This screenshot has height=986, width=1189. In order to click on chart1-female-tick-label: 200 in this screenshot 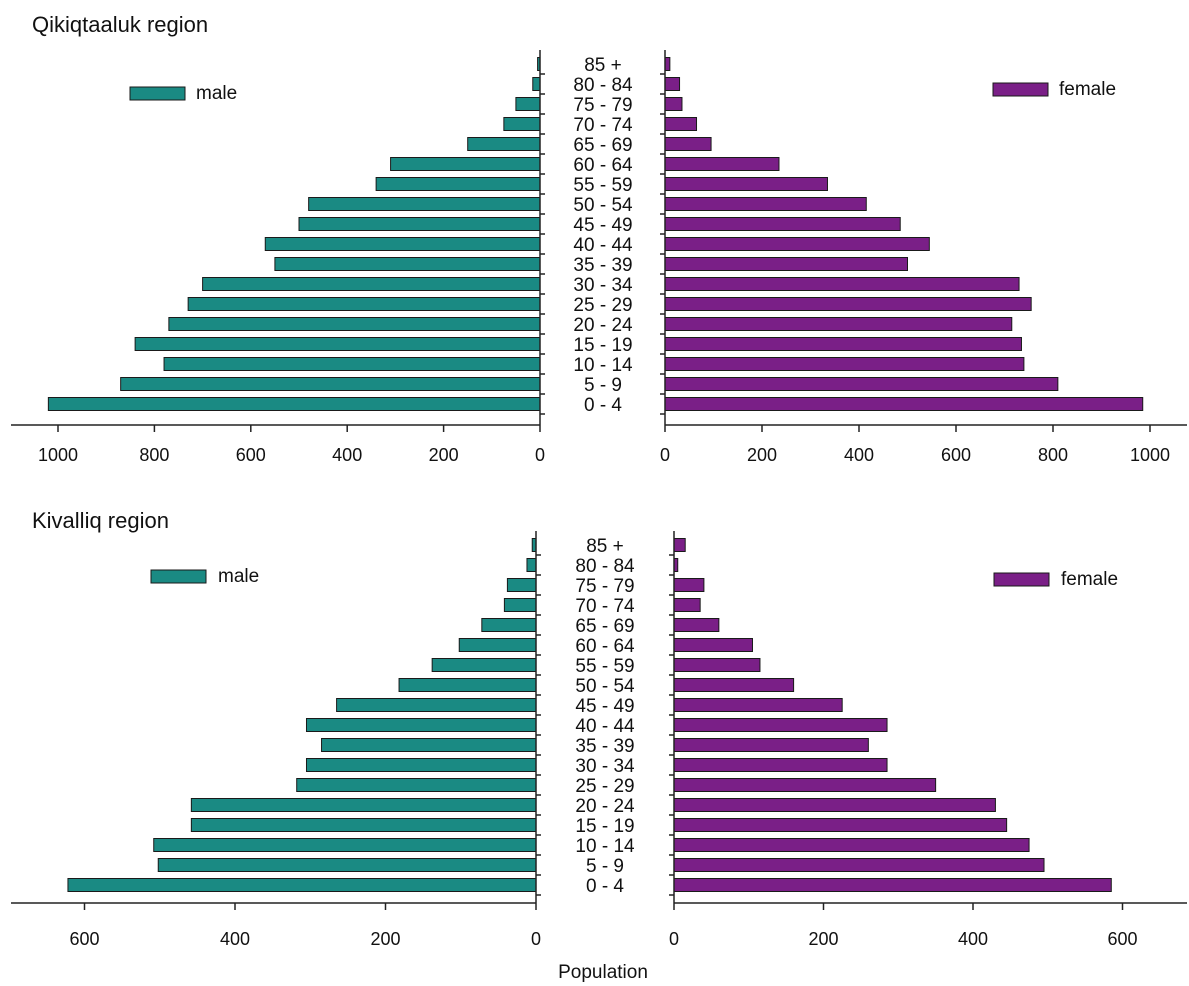, I will do `click(762, 455)`.